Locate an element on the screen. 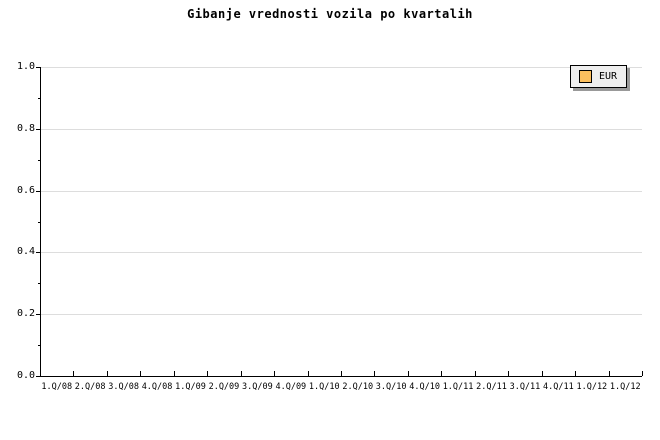 The height and width of the screenshot is (440, 660). x-axis-label-11: 3.Q/10 is located at coordinates (391, 387).